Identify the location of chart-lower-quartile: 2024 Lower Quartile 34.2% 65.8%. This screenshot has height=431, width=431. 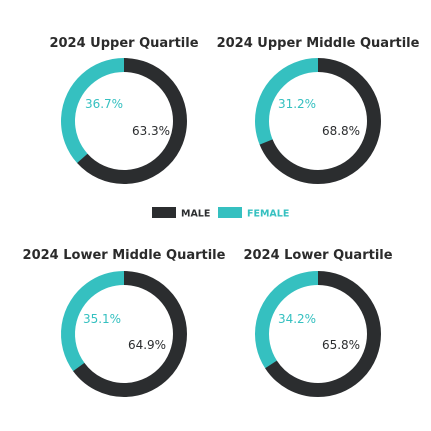
(318, 322).